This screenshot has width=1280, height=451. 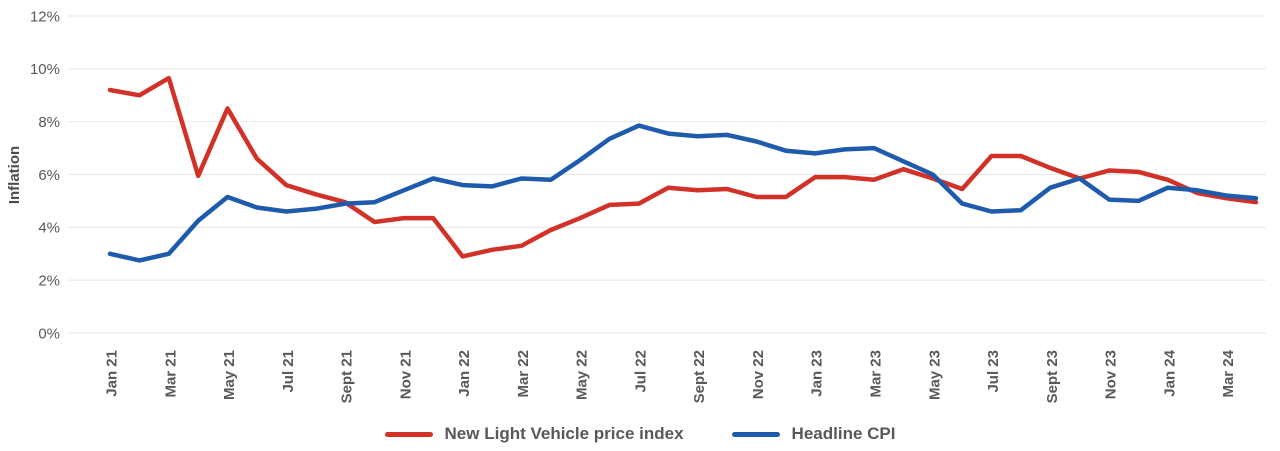 What do you see at coordinates (755, 434) in the screenshot?
I see `blue-line-swatch-icon` at bounding box center [755, 434].